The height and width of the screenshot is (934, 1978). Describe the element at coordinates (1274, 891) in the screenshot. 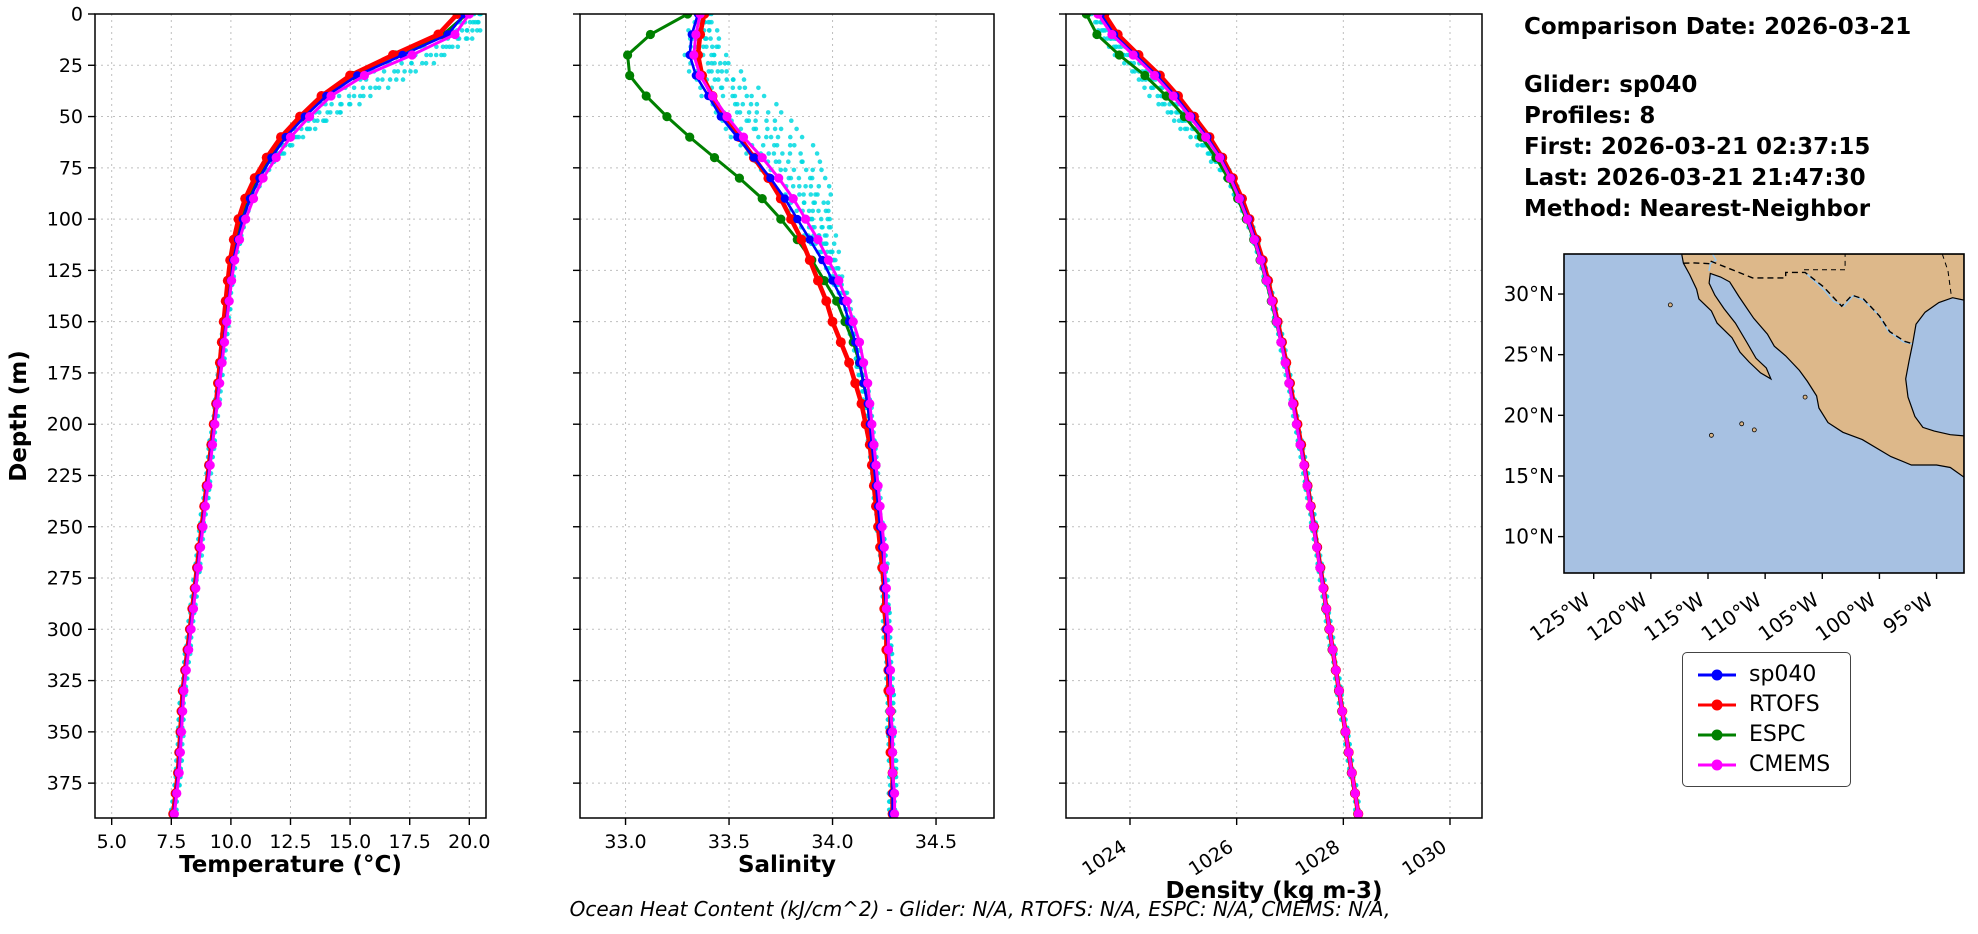

I see `density-axis-label: Density (kg m-3)` at that location.